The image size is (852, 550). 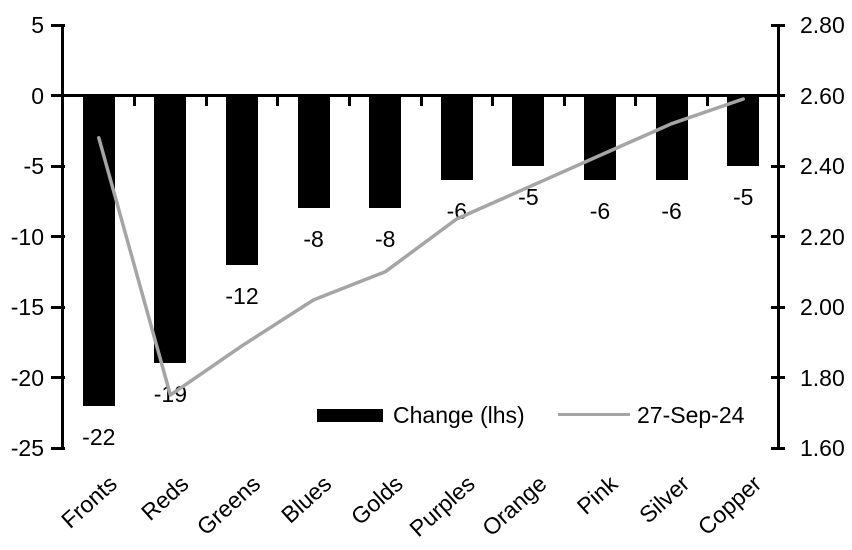 I want to click on legend-bar-swatch, so click(x=350, y=415).